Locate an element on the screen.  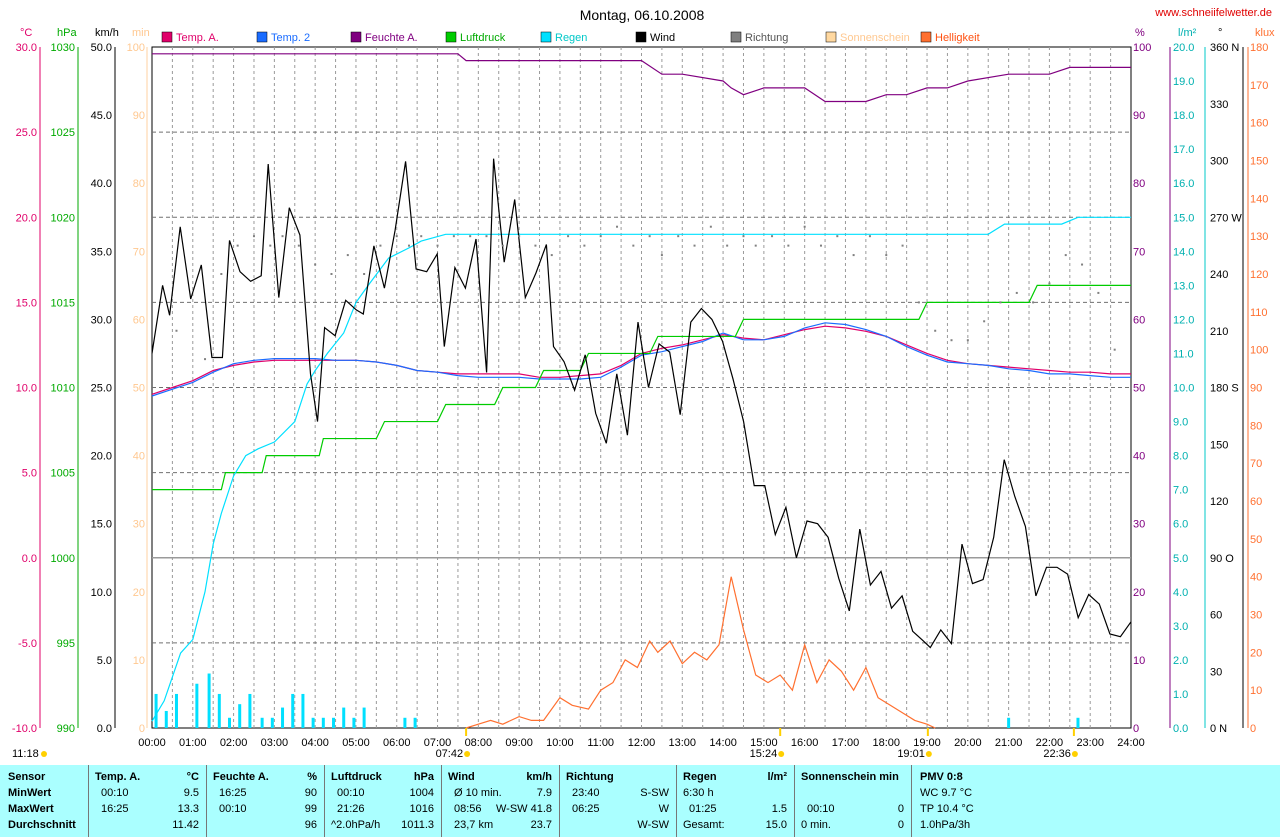
axis-tick-label: 6.0 is located at coordinates (1180, 525).